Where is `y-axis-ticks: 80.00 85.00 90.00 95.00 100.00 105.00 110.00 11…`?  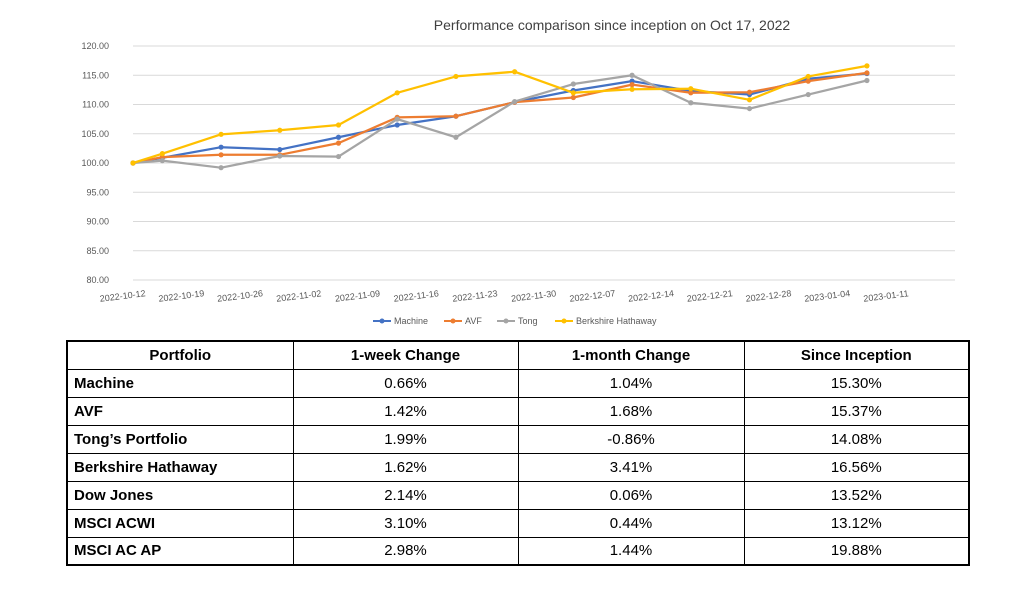
y-axis-ticks: 80.00 85.00 90.00 95.00 100.00 105.00 110.00 11… is located at coordinates (95, 163).